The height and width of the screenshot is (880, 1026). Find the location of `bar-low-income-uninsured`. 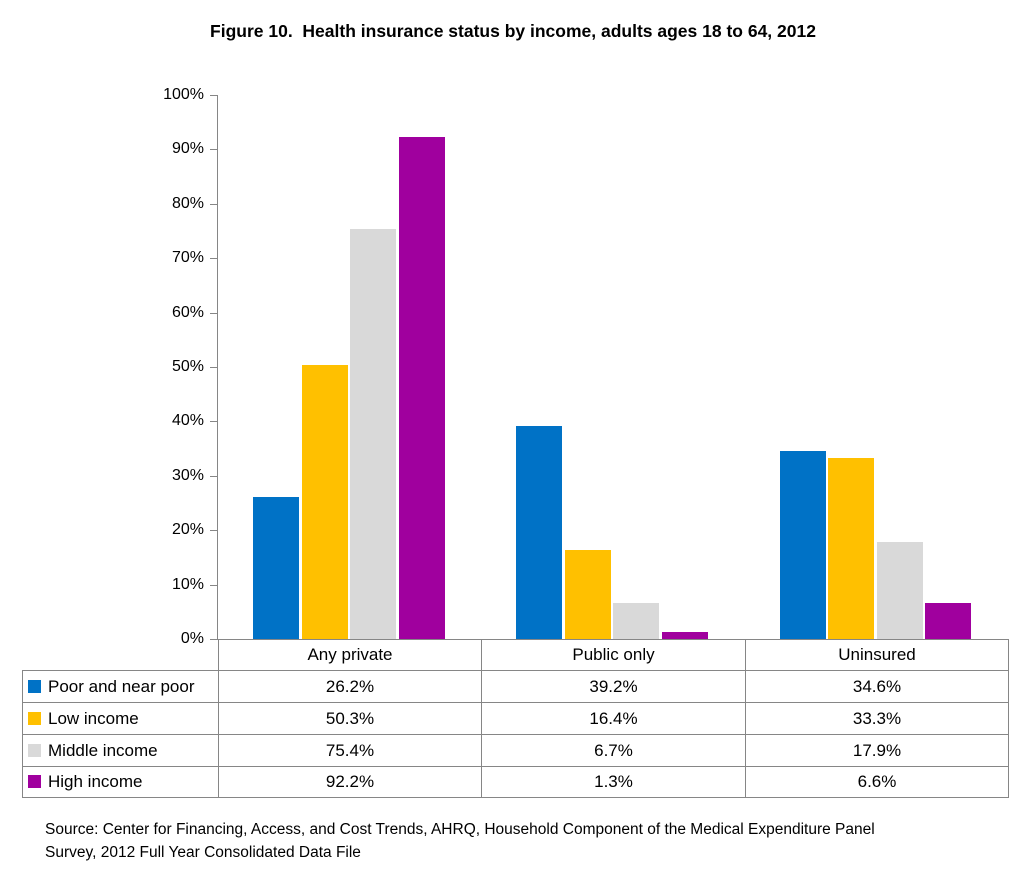

bar-low-income-uninsured is located at coordinates (851, 548).